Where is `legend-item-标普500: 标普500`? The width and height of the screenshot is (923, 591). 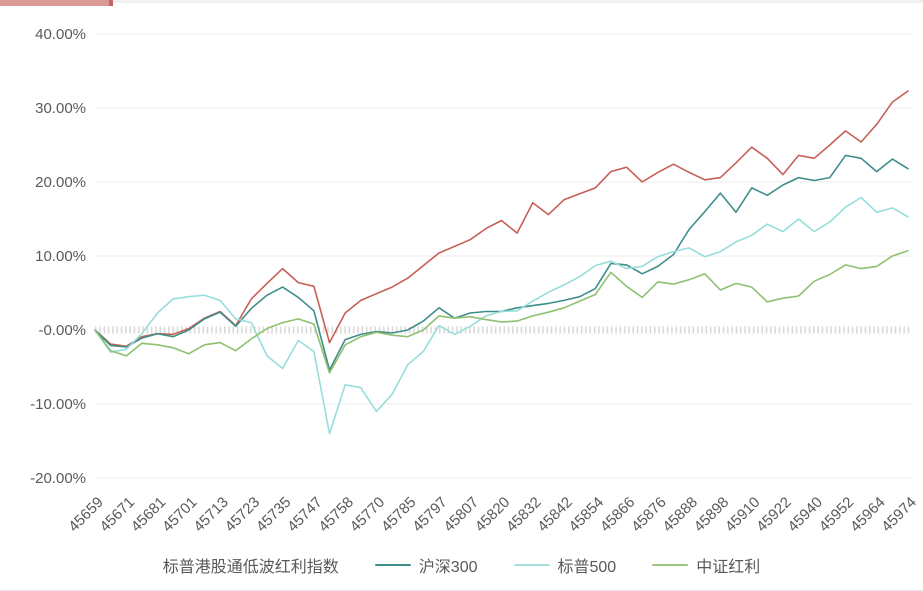
legend-item-标普500: 标普500 is located at coordinates (565, 565).